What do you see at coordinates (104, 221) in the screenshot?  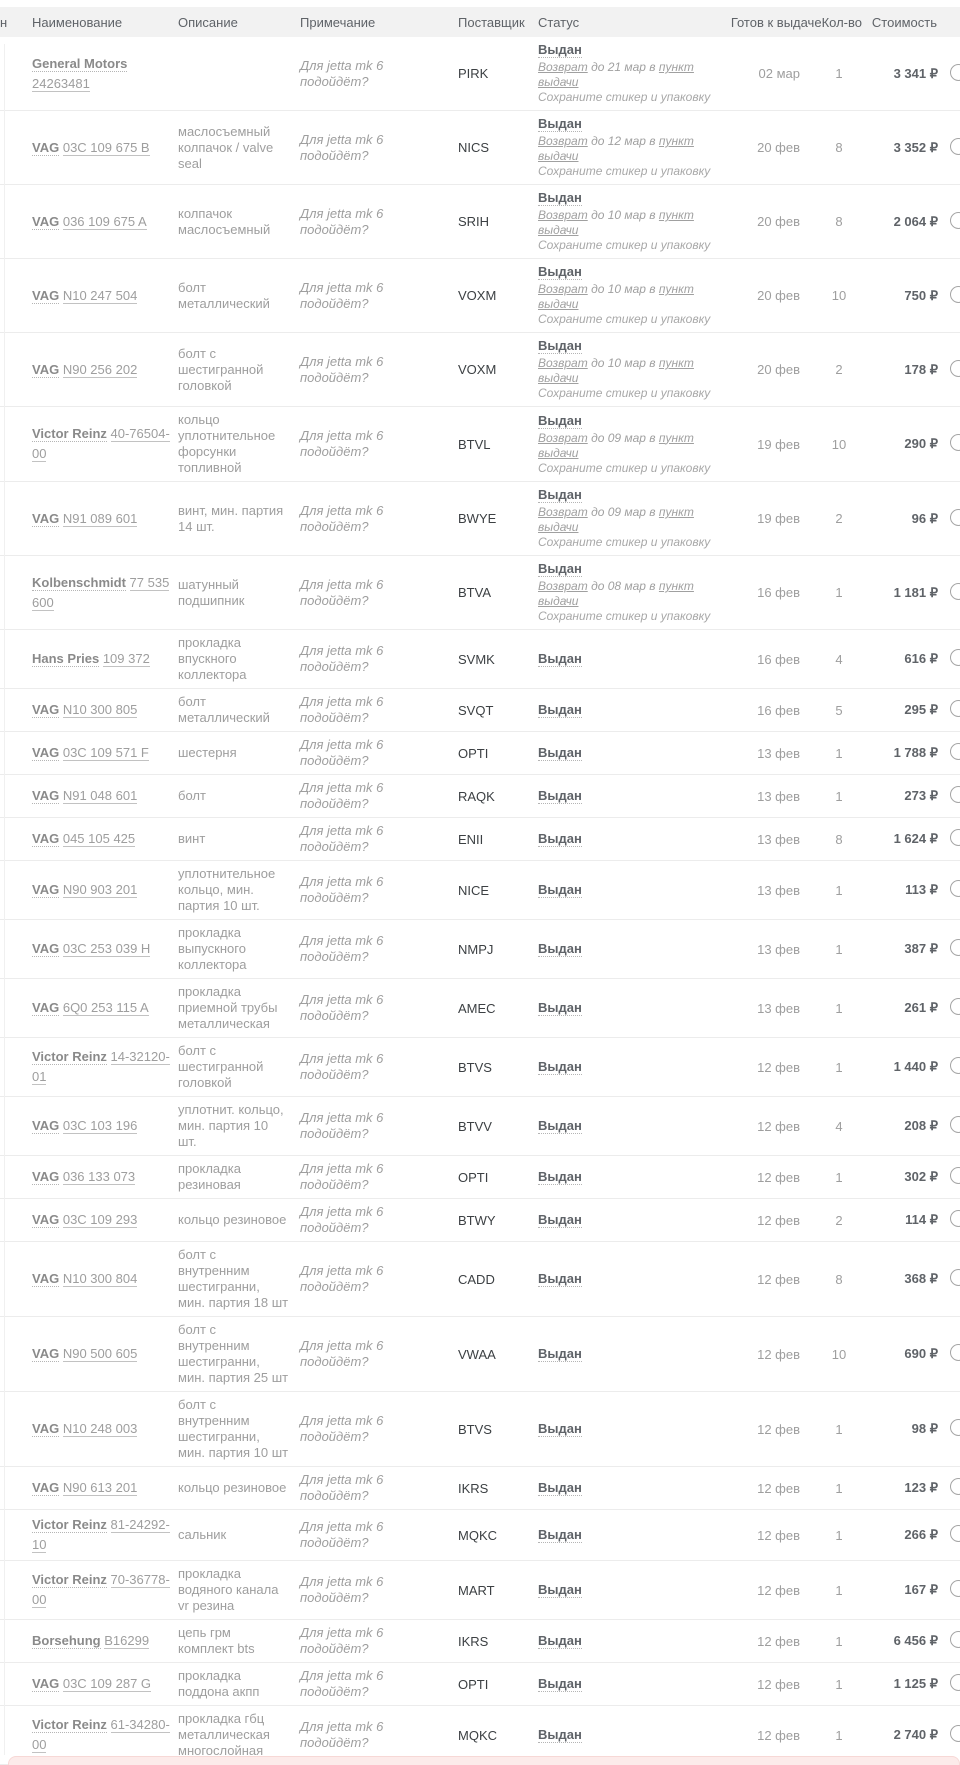 I see `part-number-link: 036 109 675 A` at bounding box center [104, 221].